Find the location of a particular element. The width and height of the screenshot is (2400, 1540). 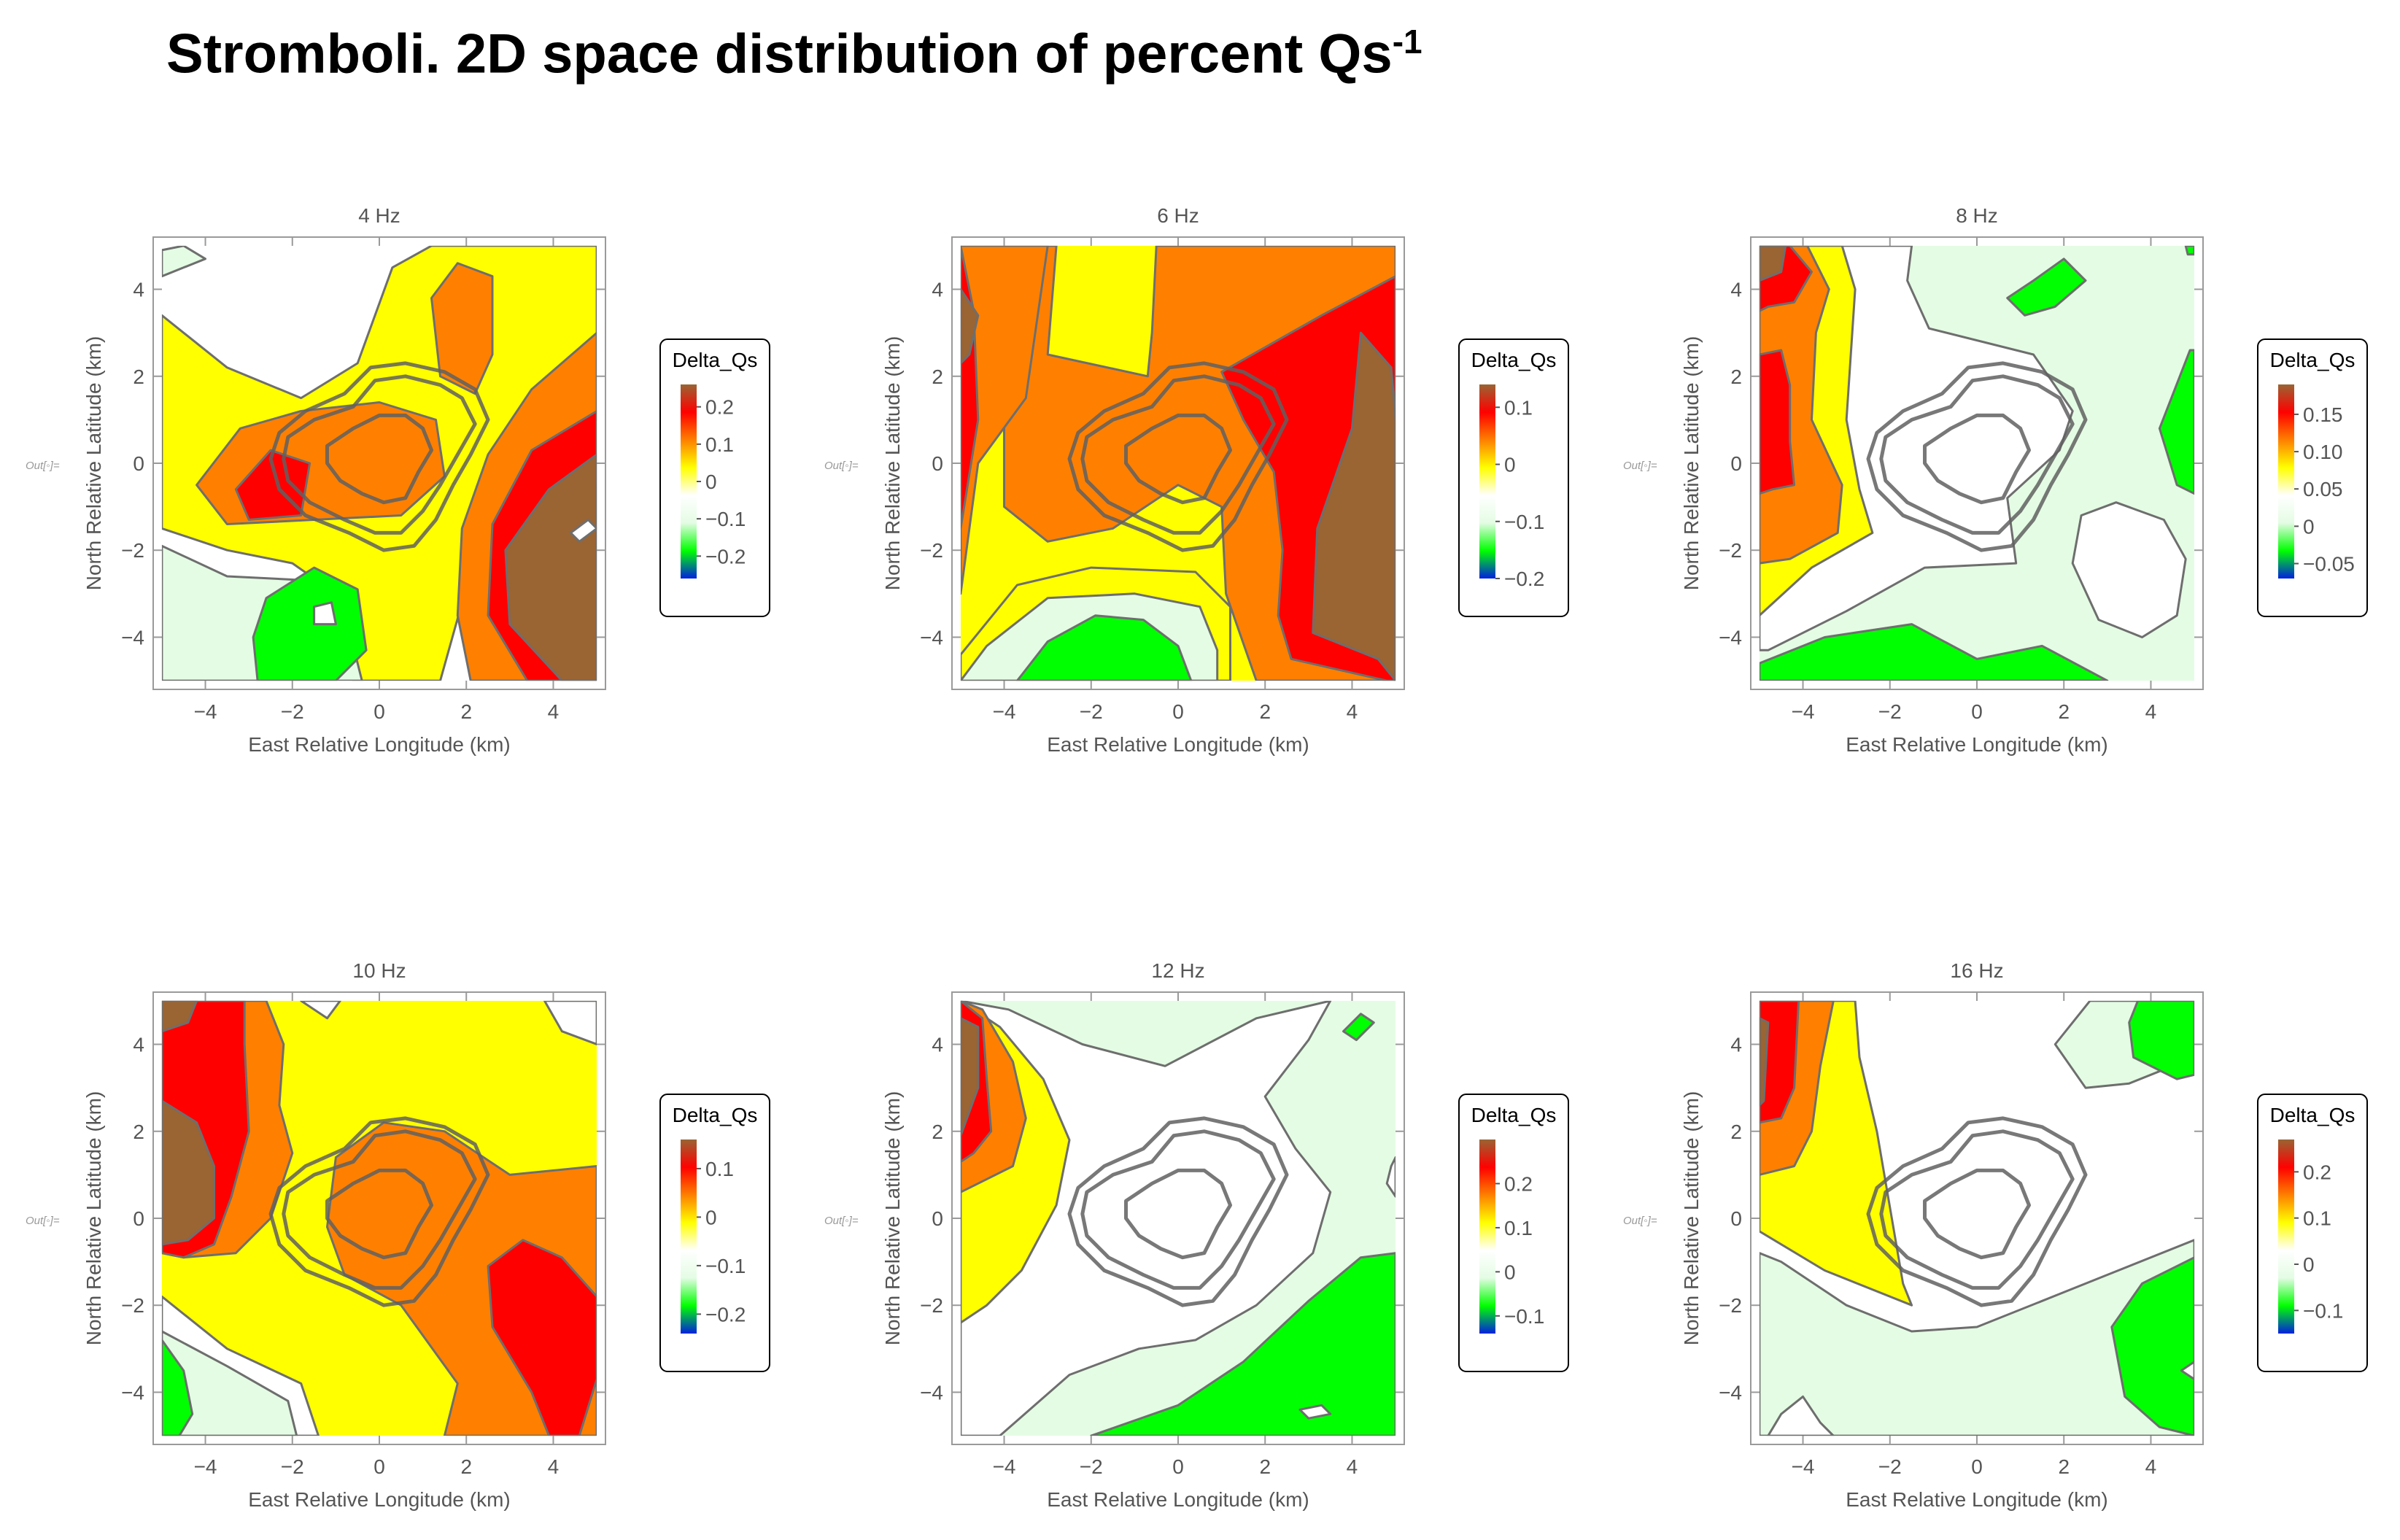

chart-title: 4 Hz is located at coordinates (379, 215).